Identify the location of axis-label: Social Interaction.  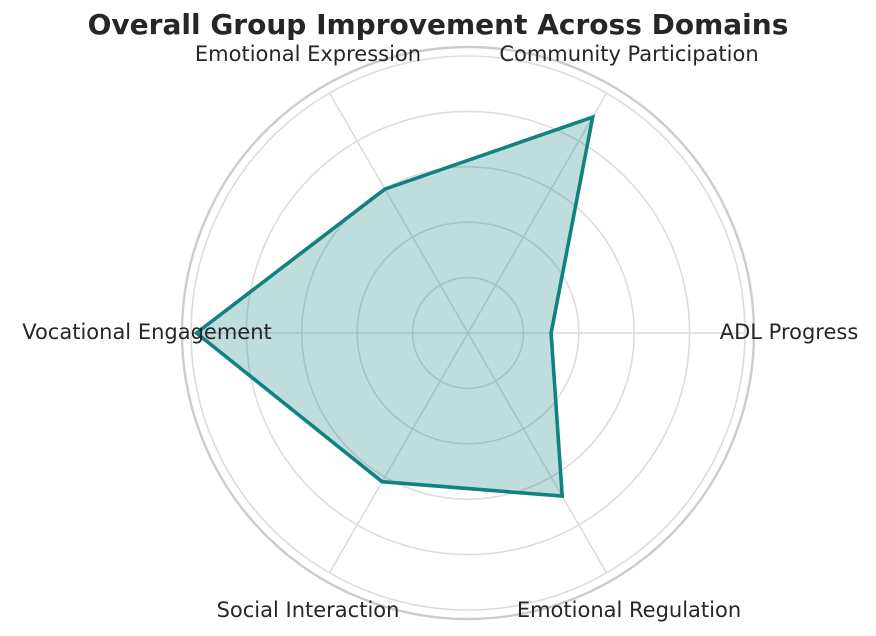
(308, 610).